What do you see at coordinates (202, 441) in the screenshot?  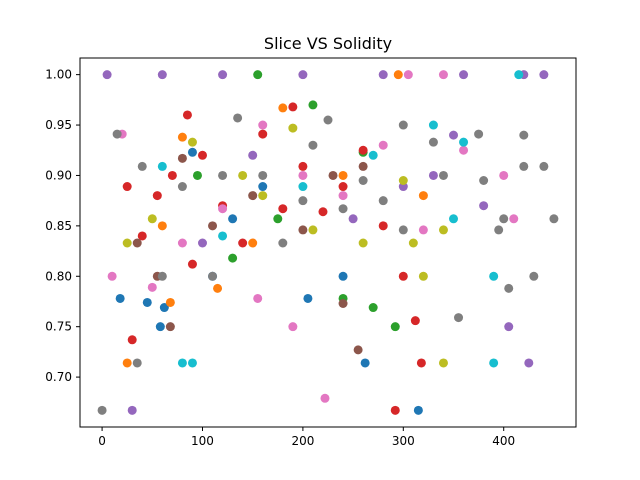 I see `x-tick-label: 100` at bounding box center [202, 441].